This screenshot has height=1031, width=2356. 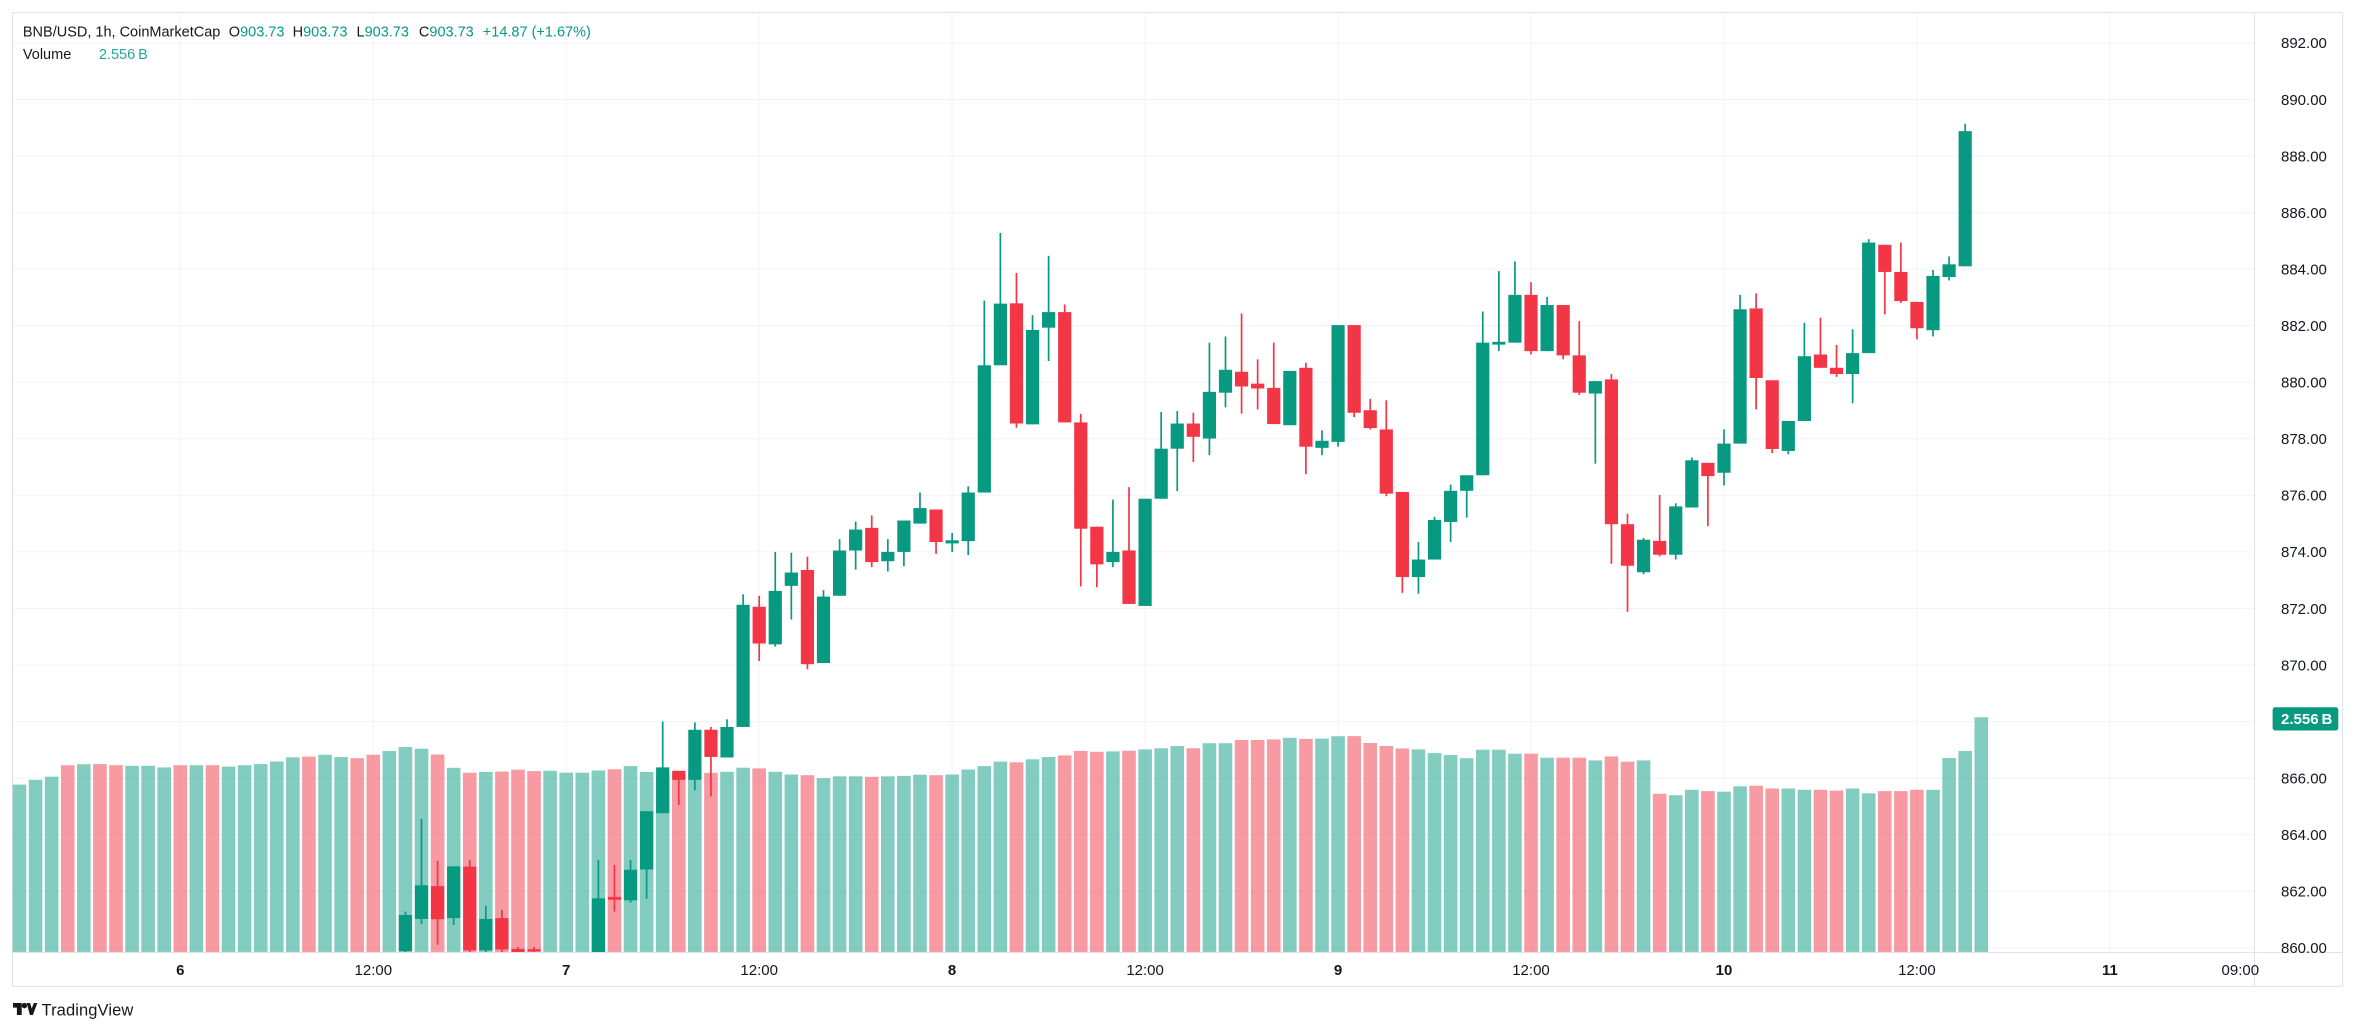 What do you see at coordinates (2304, 269) in the screenshot?
I see `svg-text: 884.00` at bounding box center [2304, 269].